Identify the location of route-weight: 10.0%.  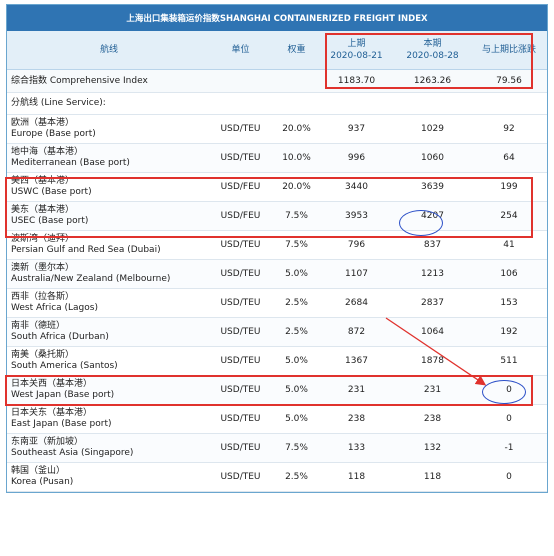
(296, 158).